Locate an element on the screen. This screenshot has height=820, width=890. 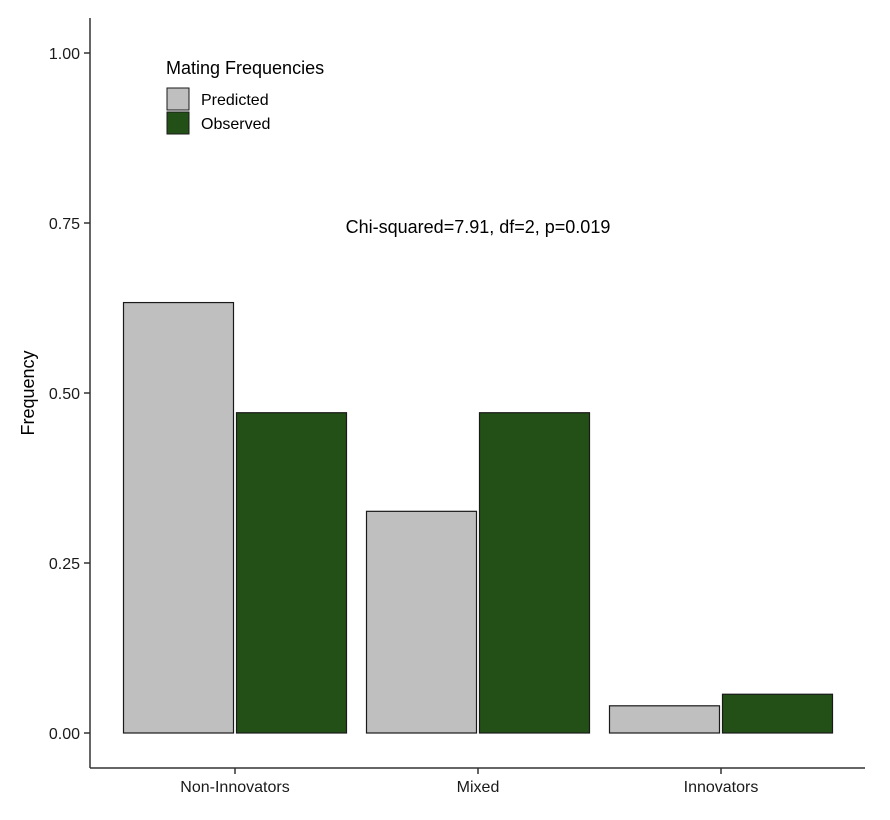
x-ticks: Non-Innovators Mixed Innovators is located at coordinates (469, 782).